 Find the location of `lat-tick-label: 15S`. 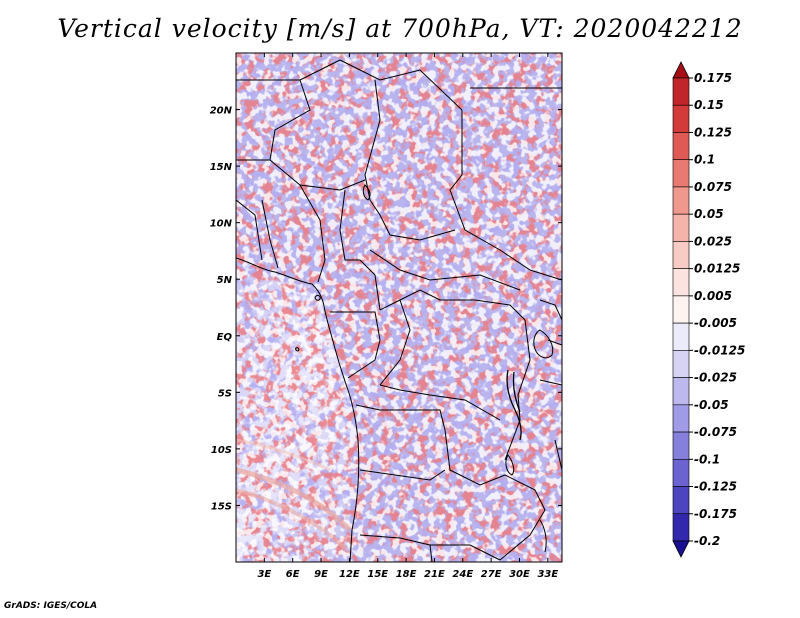

lat-tick-label: 15S is located at coordinates (221, 506).